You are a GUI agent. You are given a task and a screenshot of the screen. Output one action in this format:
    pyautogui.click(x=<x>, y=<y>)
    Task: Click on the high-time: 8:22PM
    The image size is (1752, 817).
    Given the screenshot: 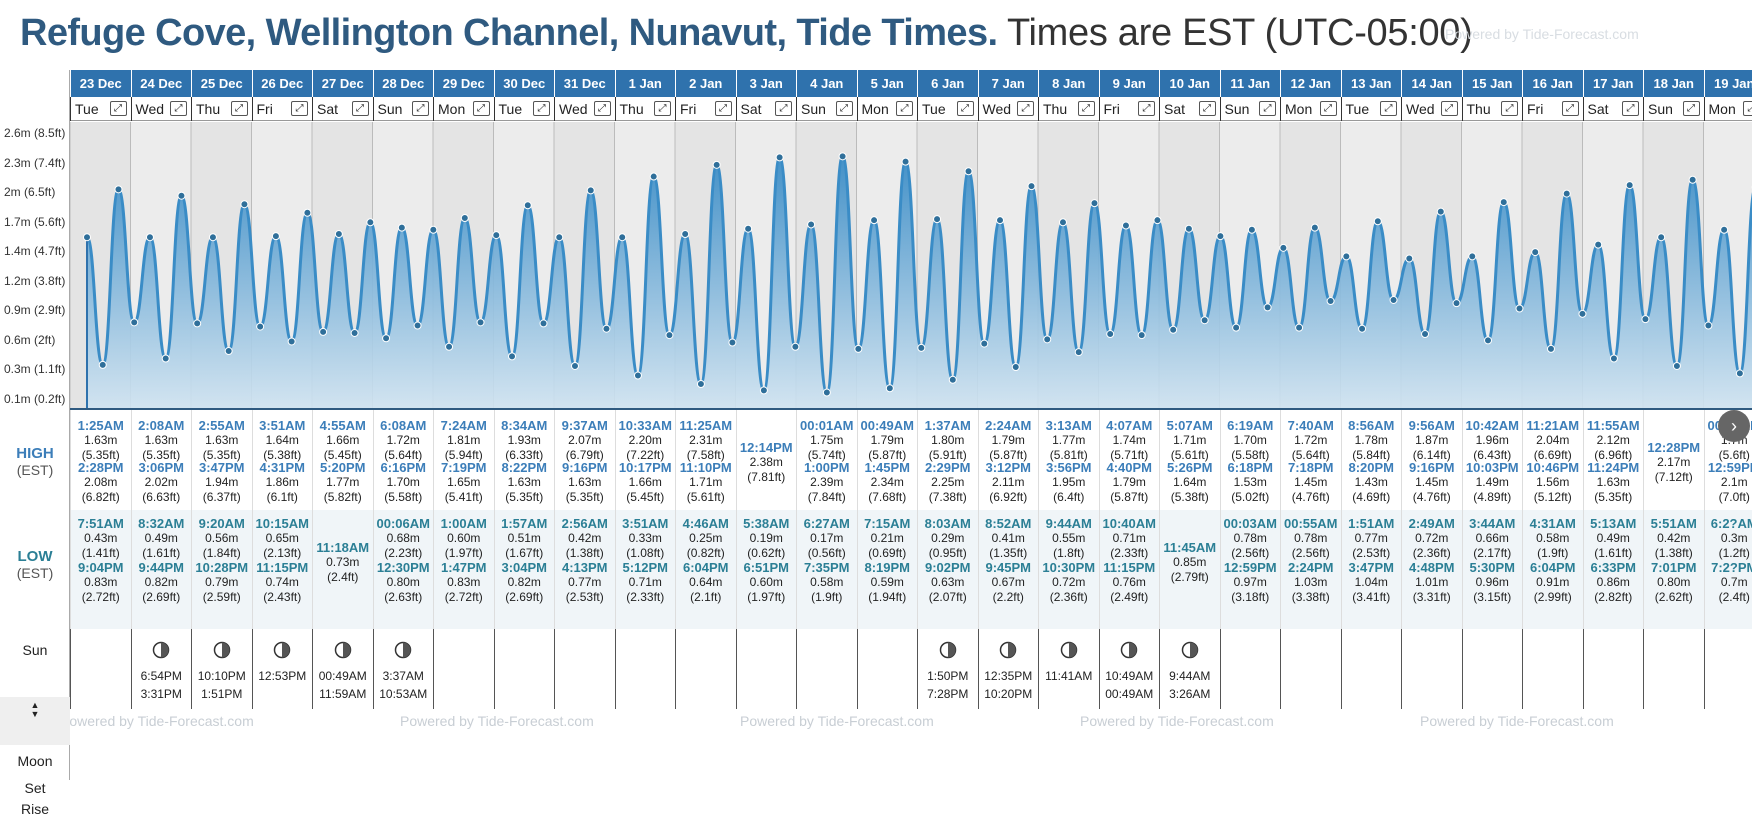 What is the action you would take?
    pyautogui.click(x=525, y=467)
    